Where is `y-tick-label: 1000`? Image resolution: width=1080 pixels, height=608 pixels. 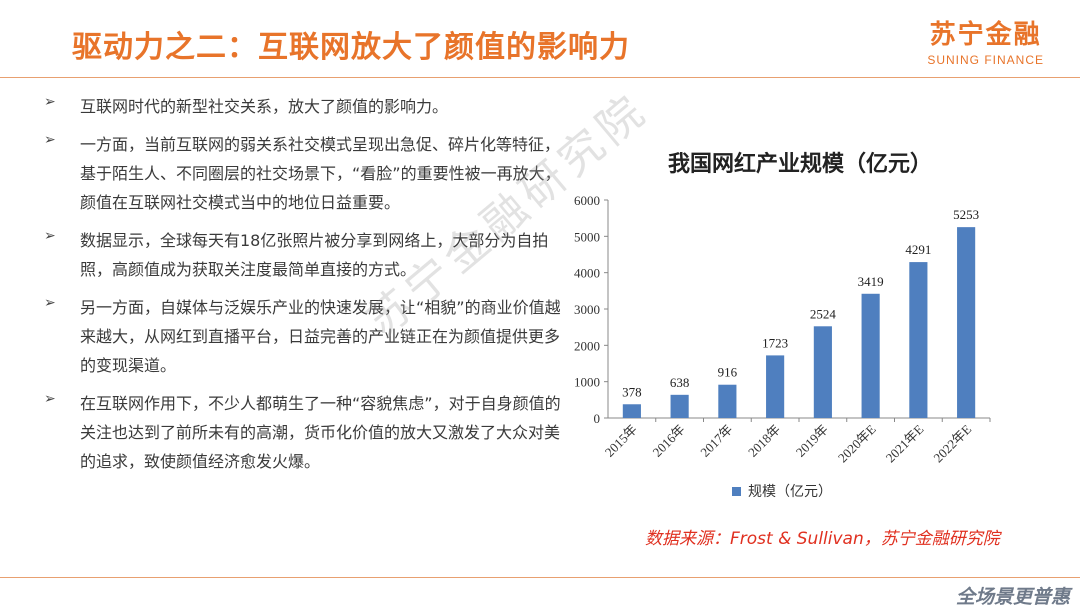
y-tick-label: 1000 is located at coordinates (587, 382).